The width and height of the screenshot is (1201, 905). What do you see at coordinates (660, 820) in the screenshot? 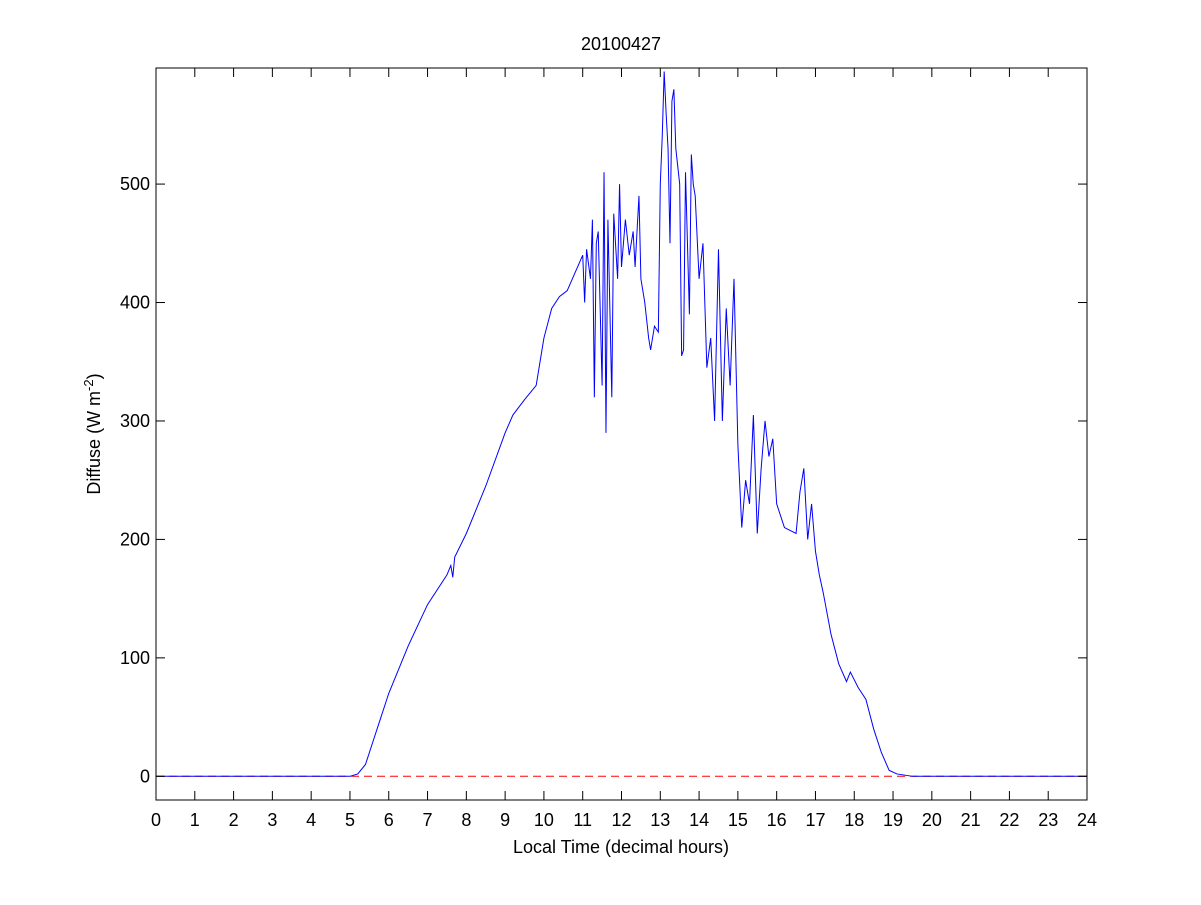
I see `x-tick-label: 13` at bounding box center [660, 820].